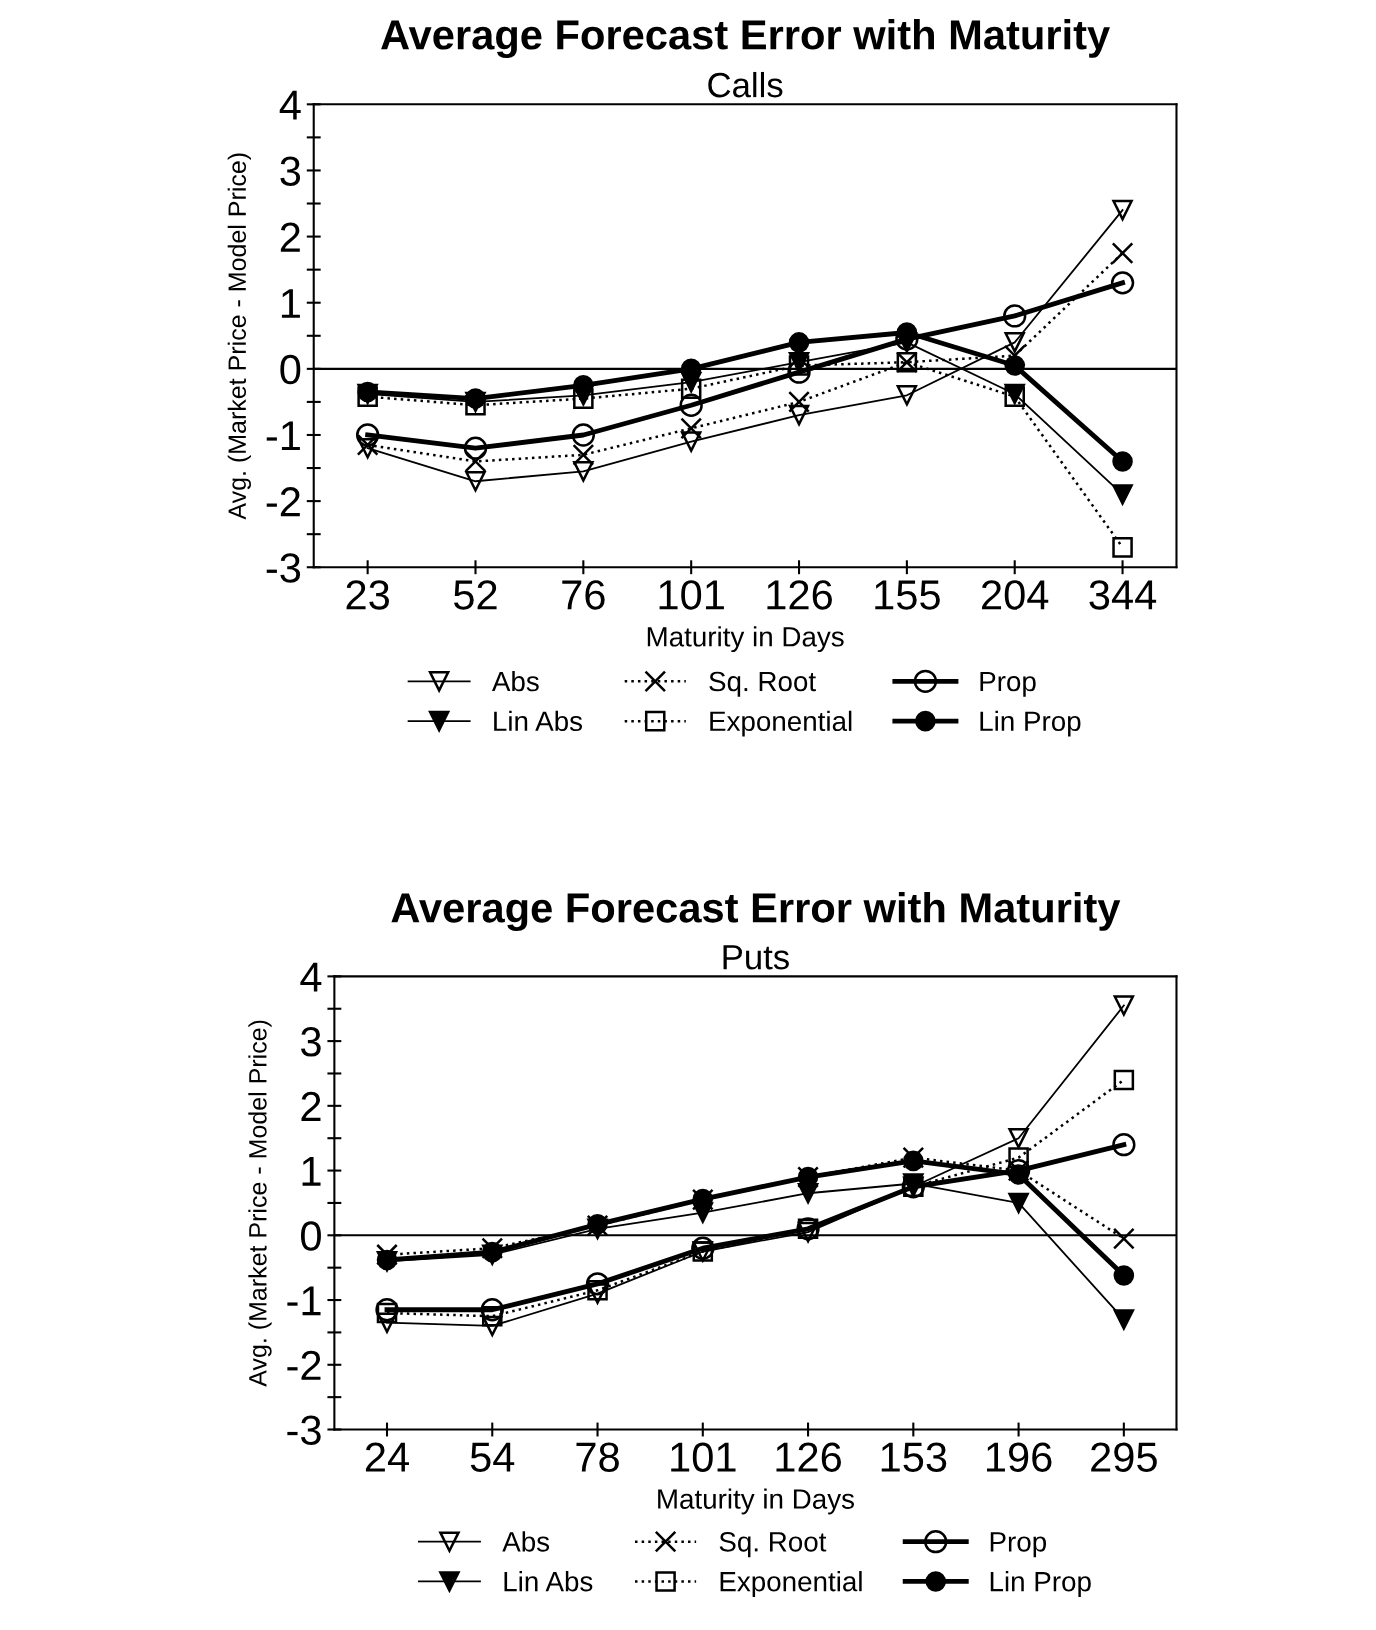 This screenshot has height=1630, width=1376. I want to click on x-tick-label: 78, so click(597, 1457).